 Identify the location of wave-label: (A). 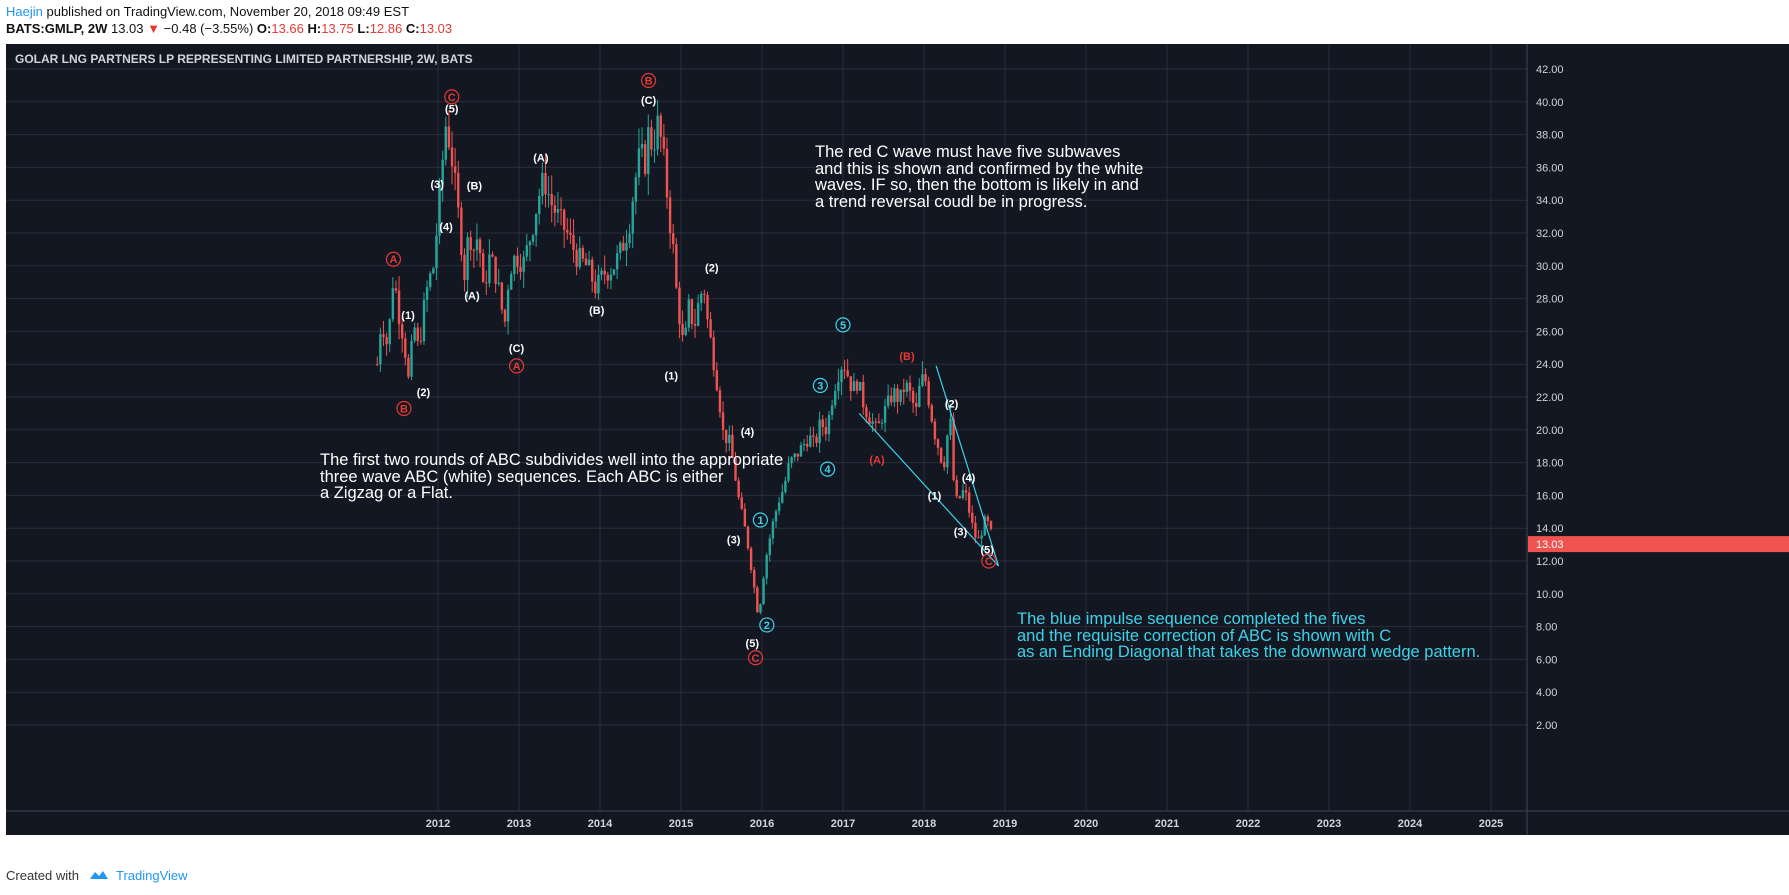
(472, 296).